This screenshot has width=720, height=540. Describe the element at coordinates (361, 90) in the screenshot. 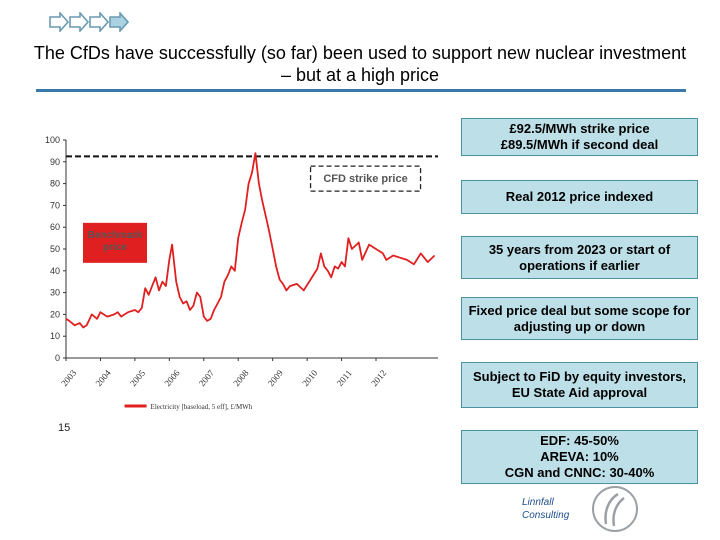

I see `title-divider` at that location.